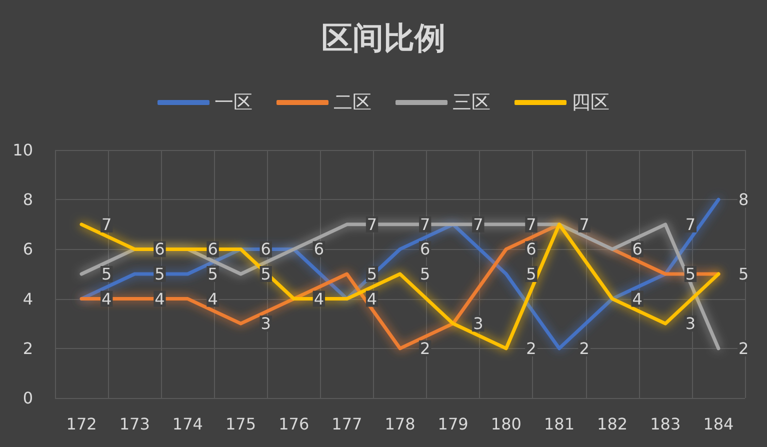 The width and height of the screenshot is (767, 447). What do you see at coordinates (743, 200) in the screenshot?
I see `data-label: 8` at bounding box center [743, 200].